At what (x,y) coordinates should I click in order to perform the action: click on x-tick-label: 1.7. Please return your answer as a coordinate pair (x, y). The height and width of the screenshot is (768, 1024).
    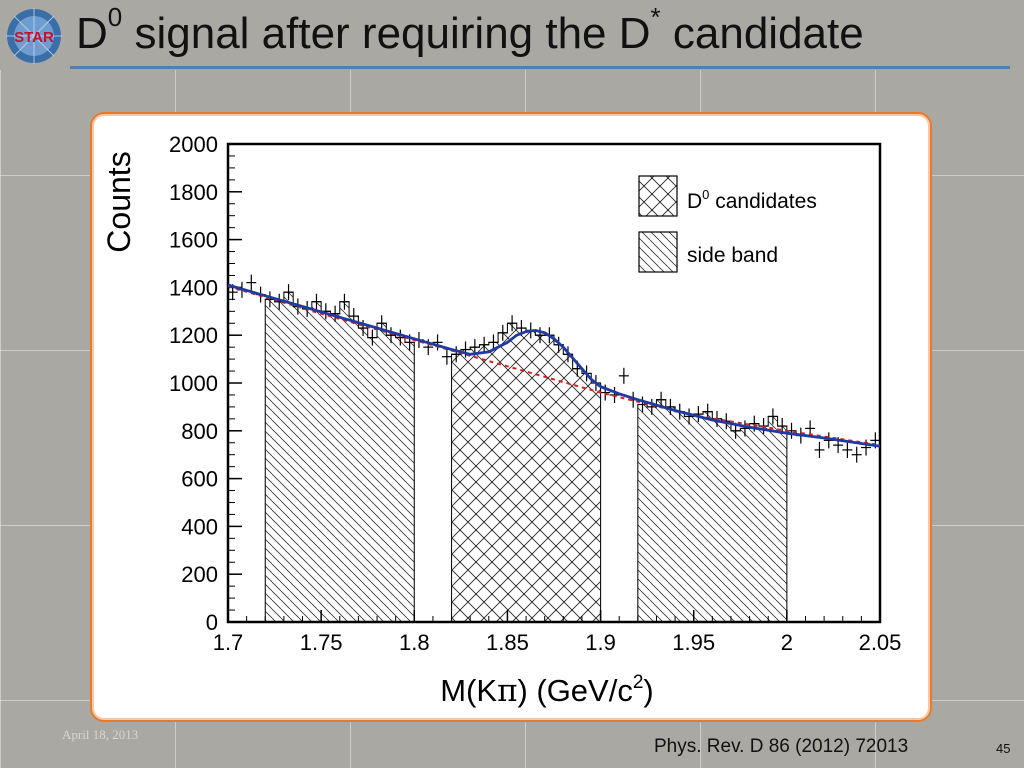
    Looking at the image, I should click on (228, 642).